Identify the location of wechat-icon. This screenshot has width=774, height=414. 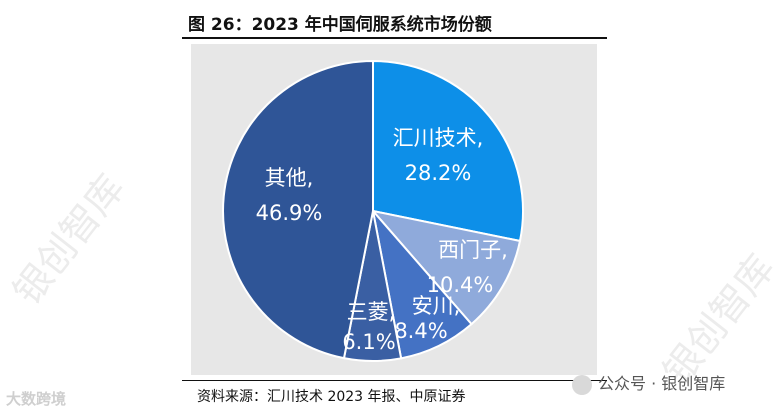
(582, 384).